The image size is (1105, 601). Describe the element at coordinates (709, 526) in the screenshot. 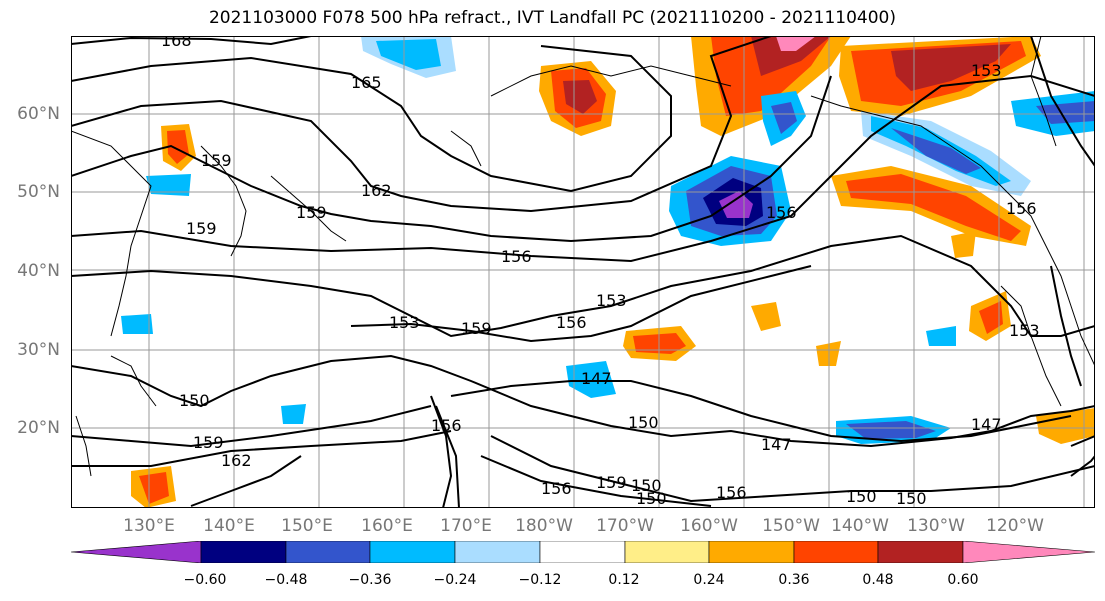

I see `lon-label-160w: 160°W` at that location.